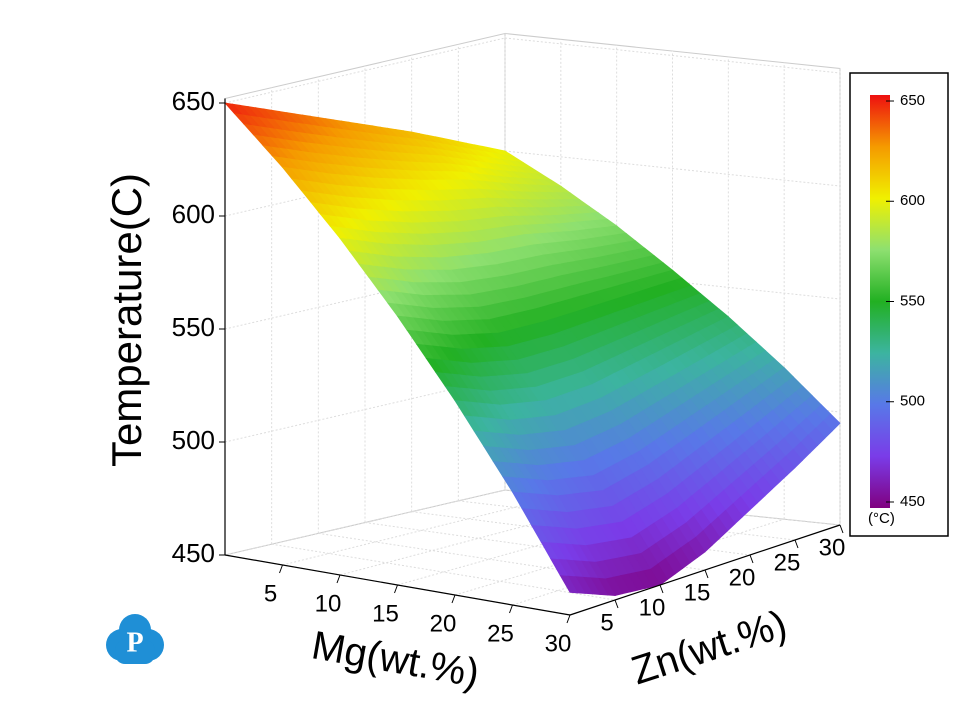 This screenshot has height=725, width=960. What do you see at coordinates (270, 593) in the screenshot?
I see `x-tick-label: 5` at bounding box center [270, 593].